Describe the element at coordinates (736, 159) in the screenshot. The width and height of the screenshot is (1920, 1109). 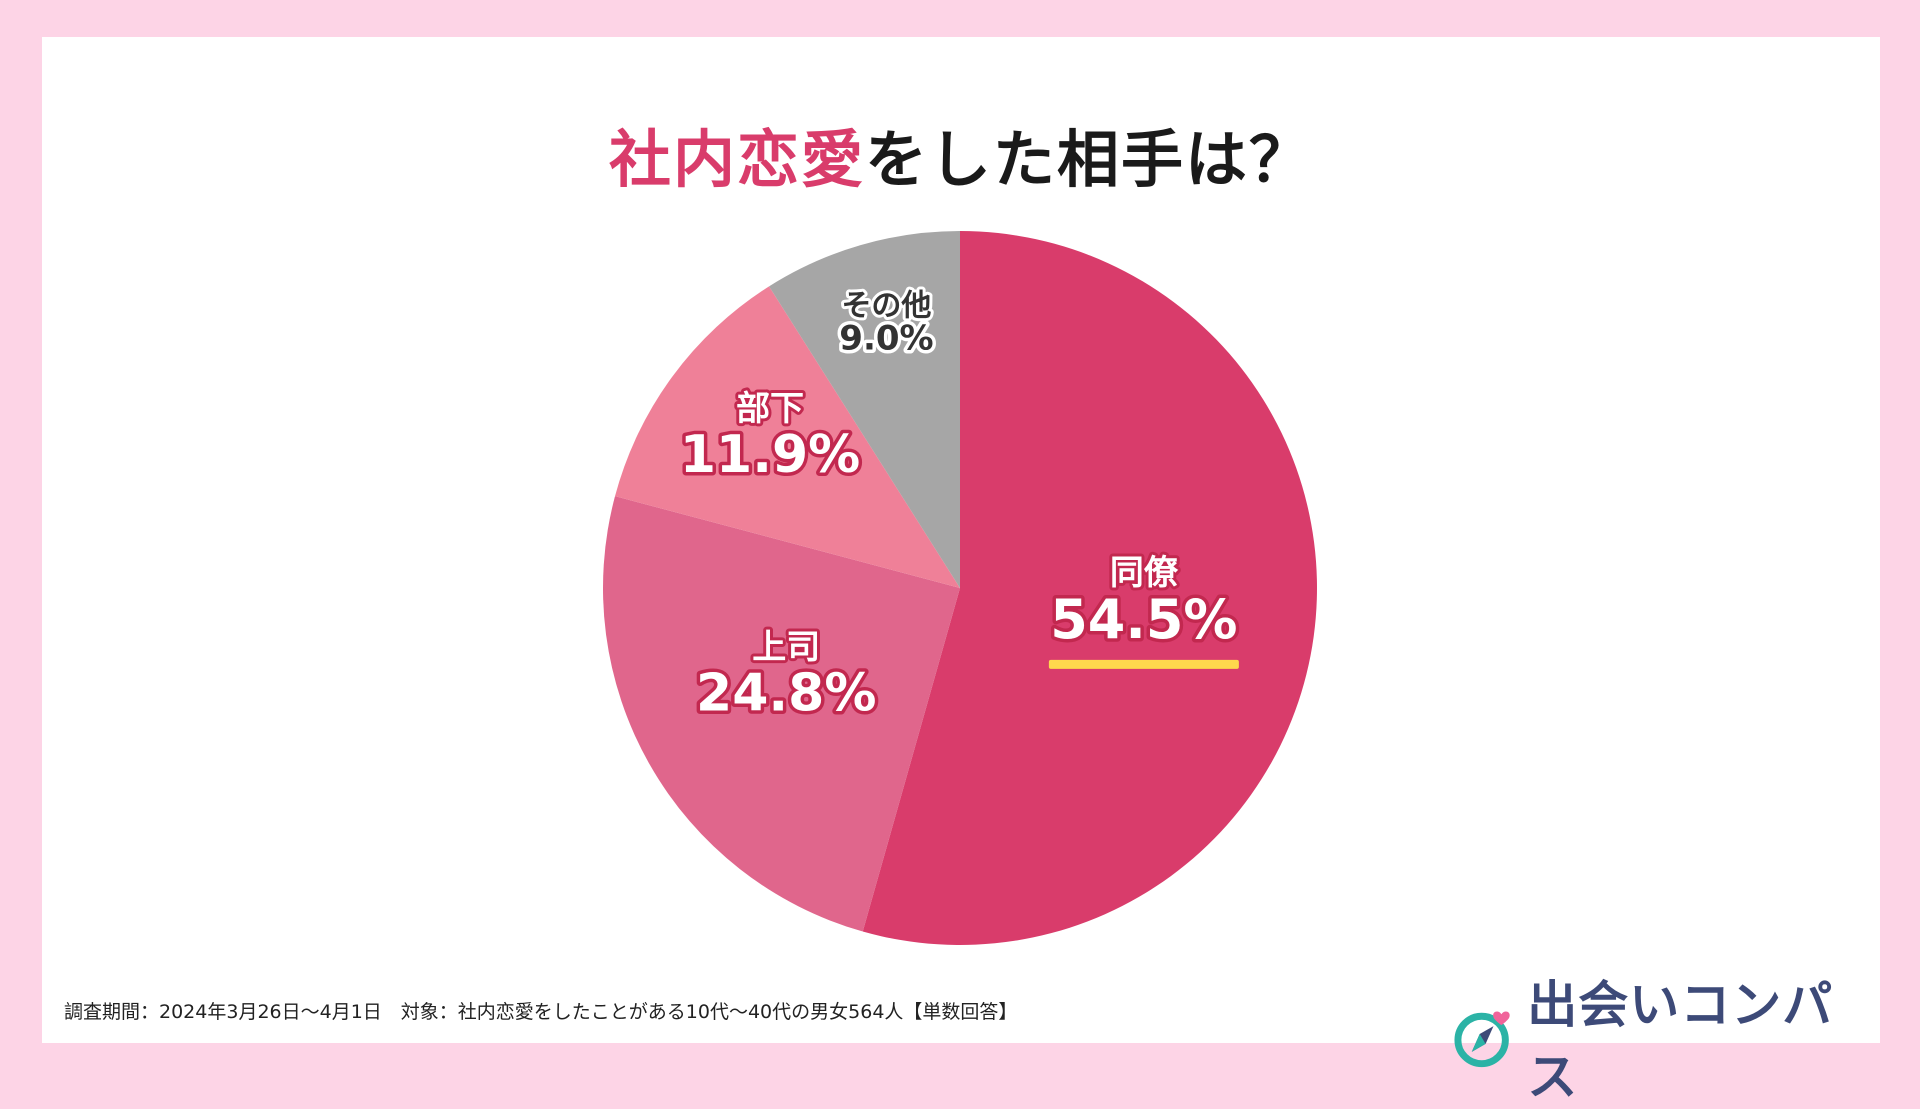
I see `title-highlight: 社内恋愛` at that location.